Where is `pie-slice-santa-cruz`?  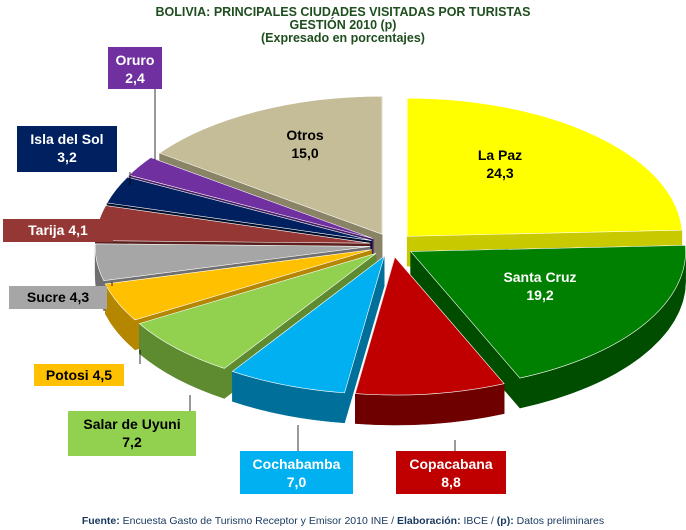 pie-slice-santa-cruz is located at coordinates (548, 327).